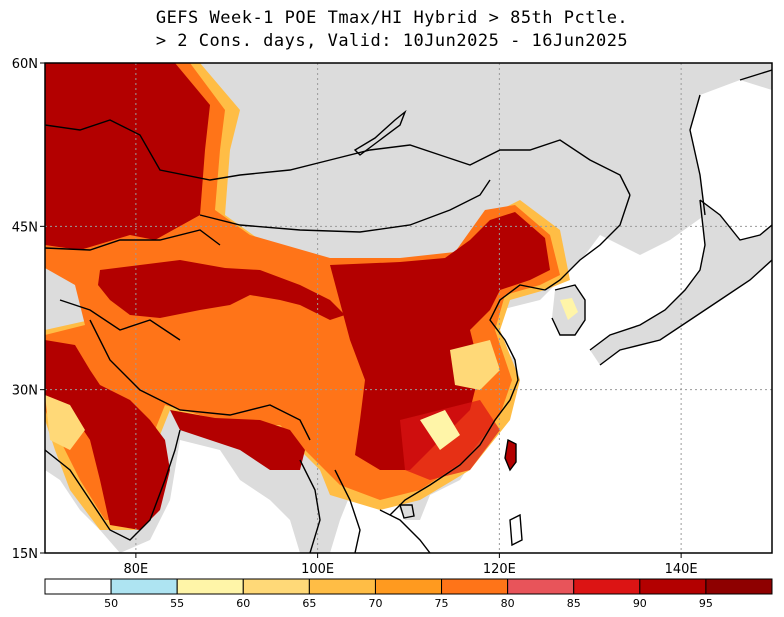  Describe the element at coordinates (508, 603) in the screenshot. I see `colorbar-label: 80` at that location.